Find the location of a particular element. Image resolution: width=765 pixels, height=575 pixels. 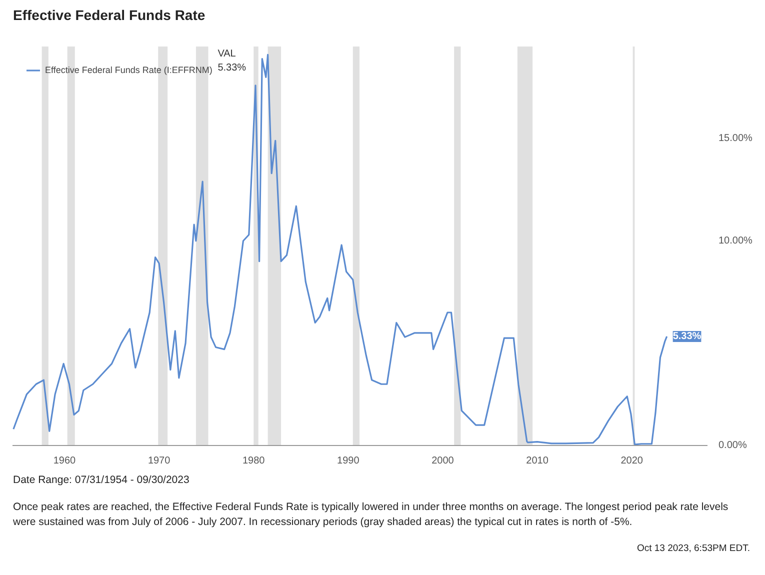

chart-title: Effective Federal Funds Rate is located at coordinates (109, 15).